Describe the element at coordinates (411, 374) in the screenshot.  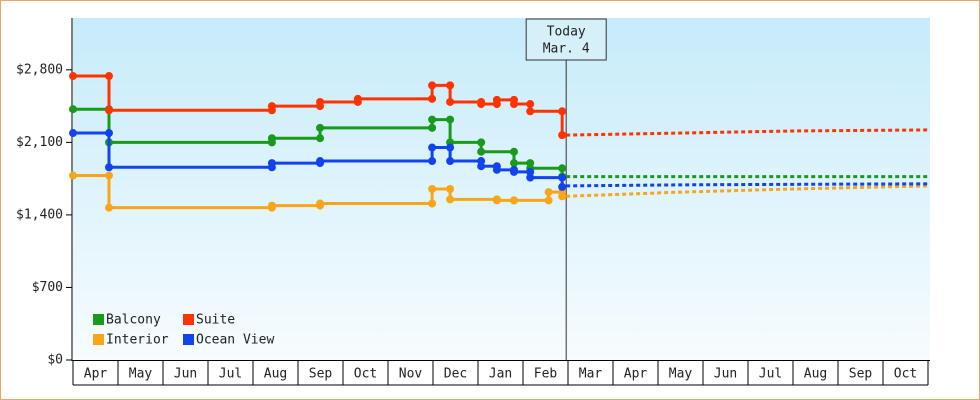
I see `x-tick-label: Nov` at that location.